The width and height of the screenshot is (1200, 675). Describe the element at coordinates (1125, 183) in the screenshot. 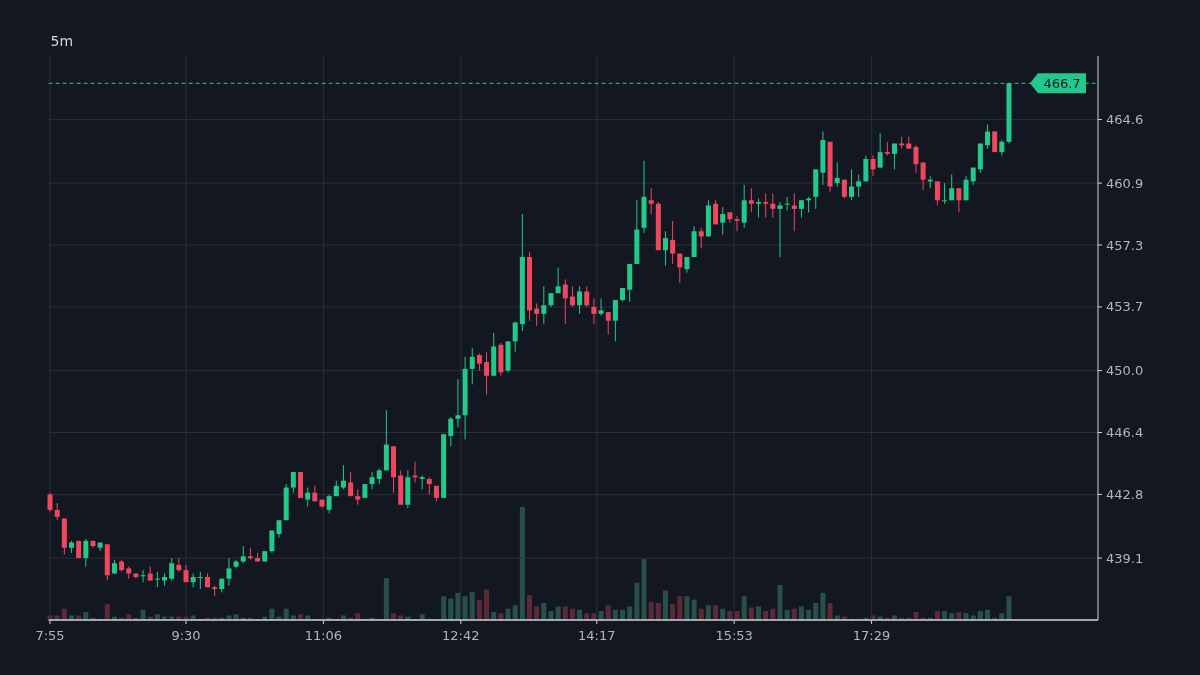

I see `y-tick-label: 460.9` at that location.